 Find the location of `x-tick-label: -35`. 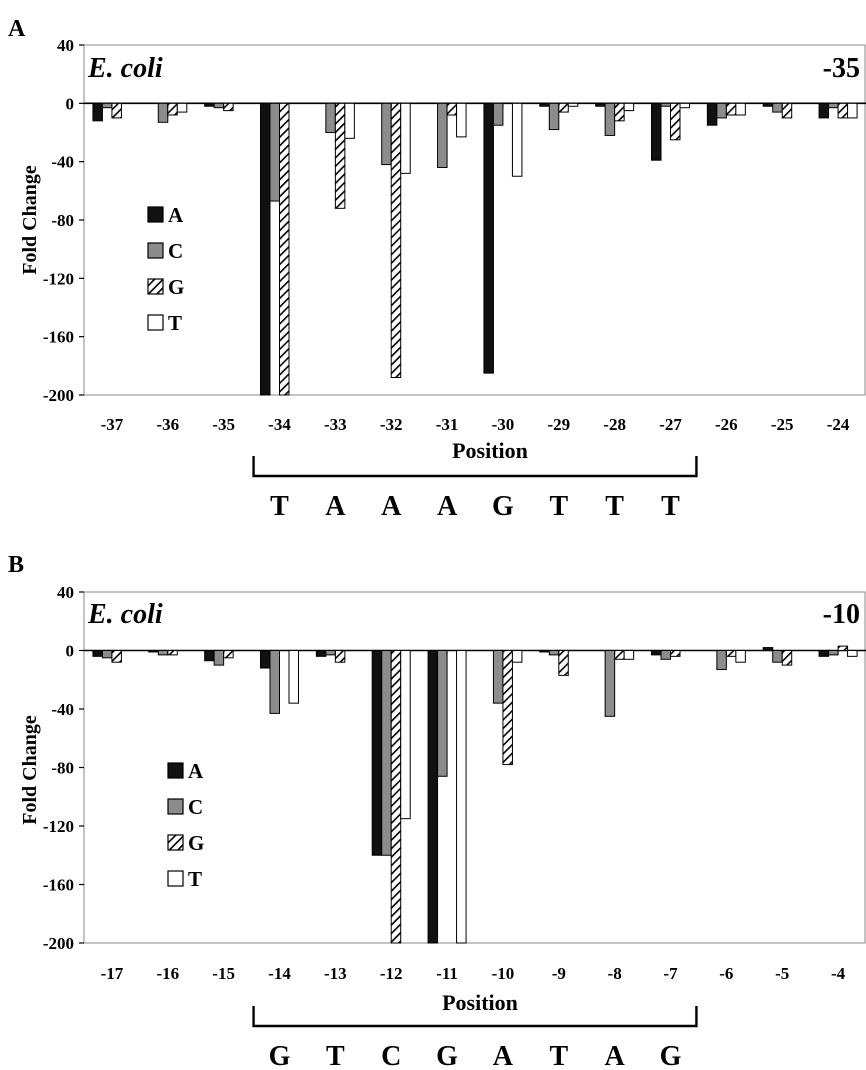

x-tick-label: -35 is located at coordinates (223, 424).